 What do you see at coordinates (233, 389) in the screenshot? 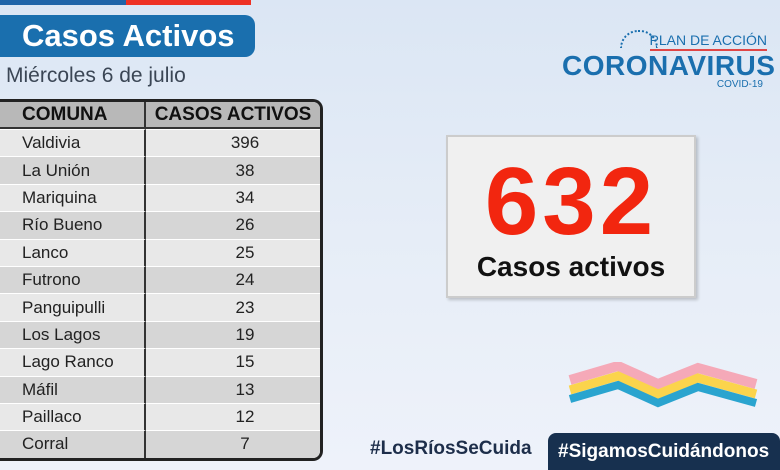
I see `cell-casos: 13` at bounding box center [233, 389].